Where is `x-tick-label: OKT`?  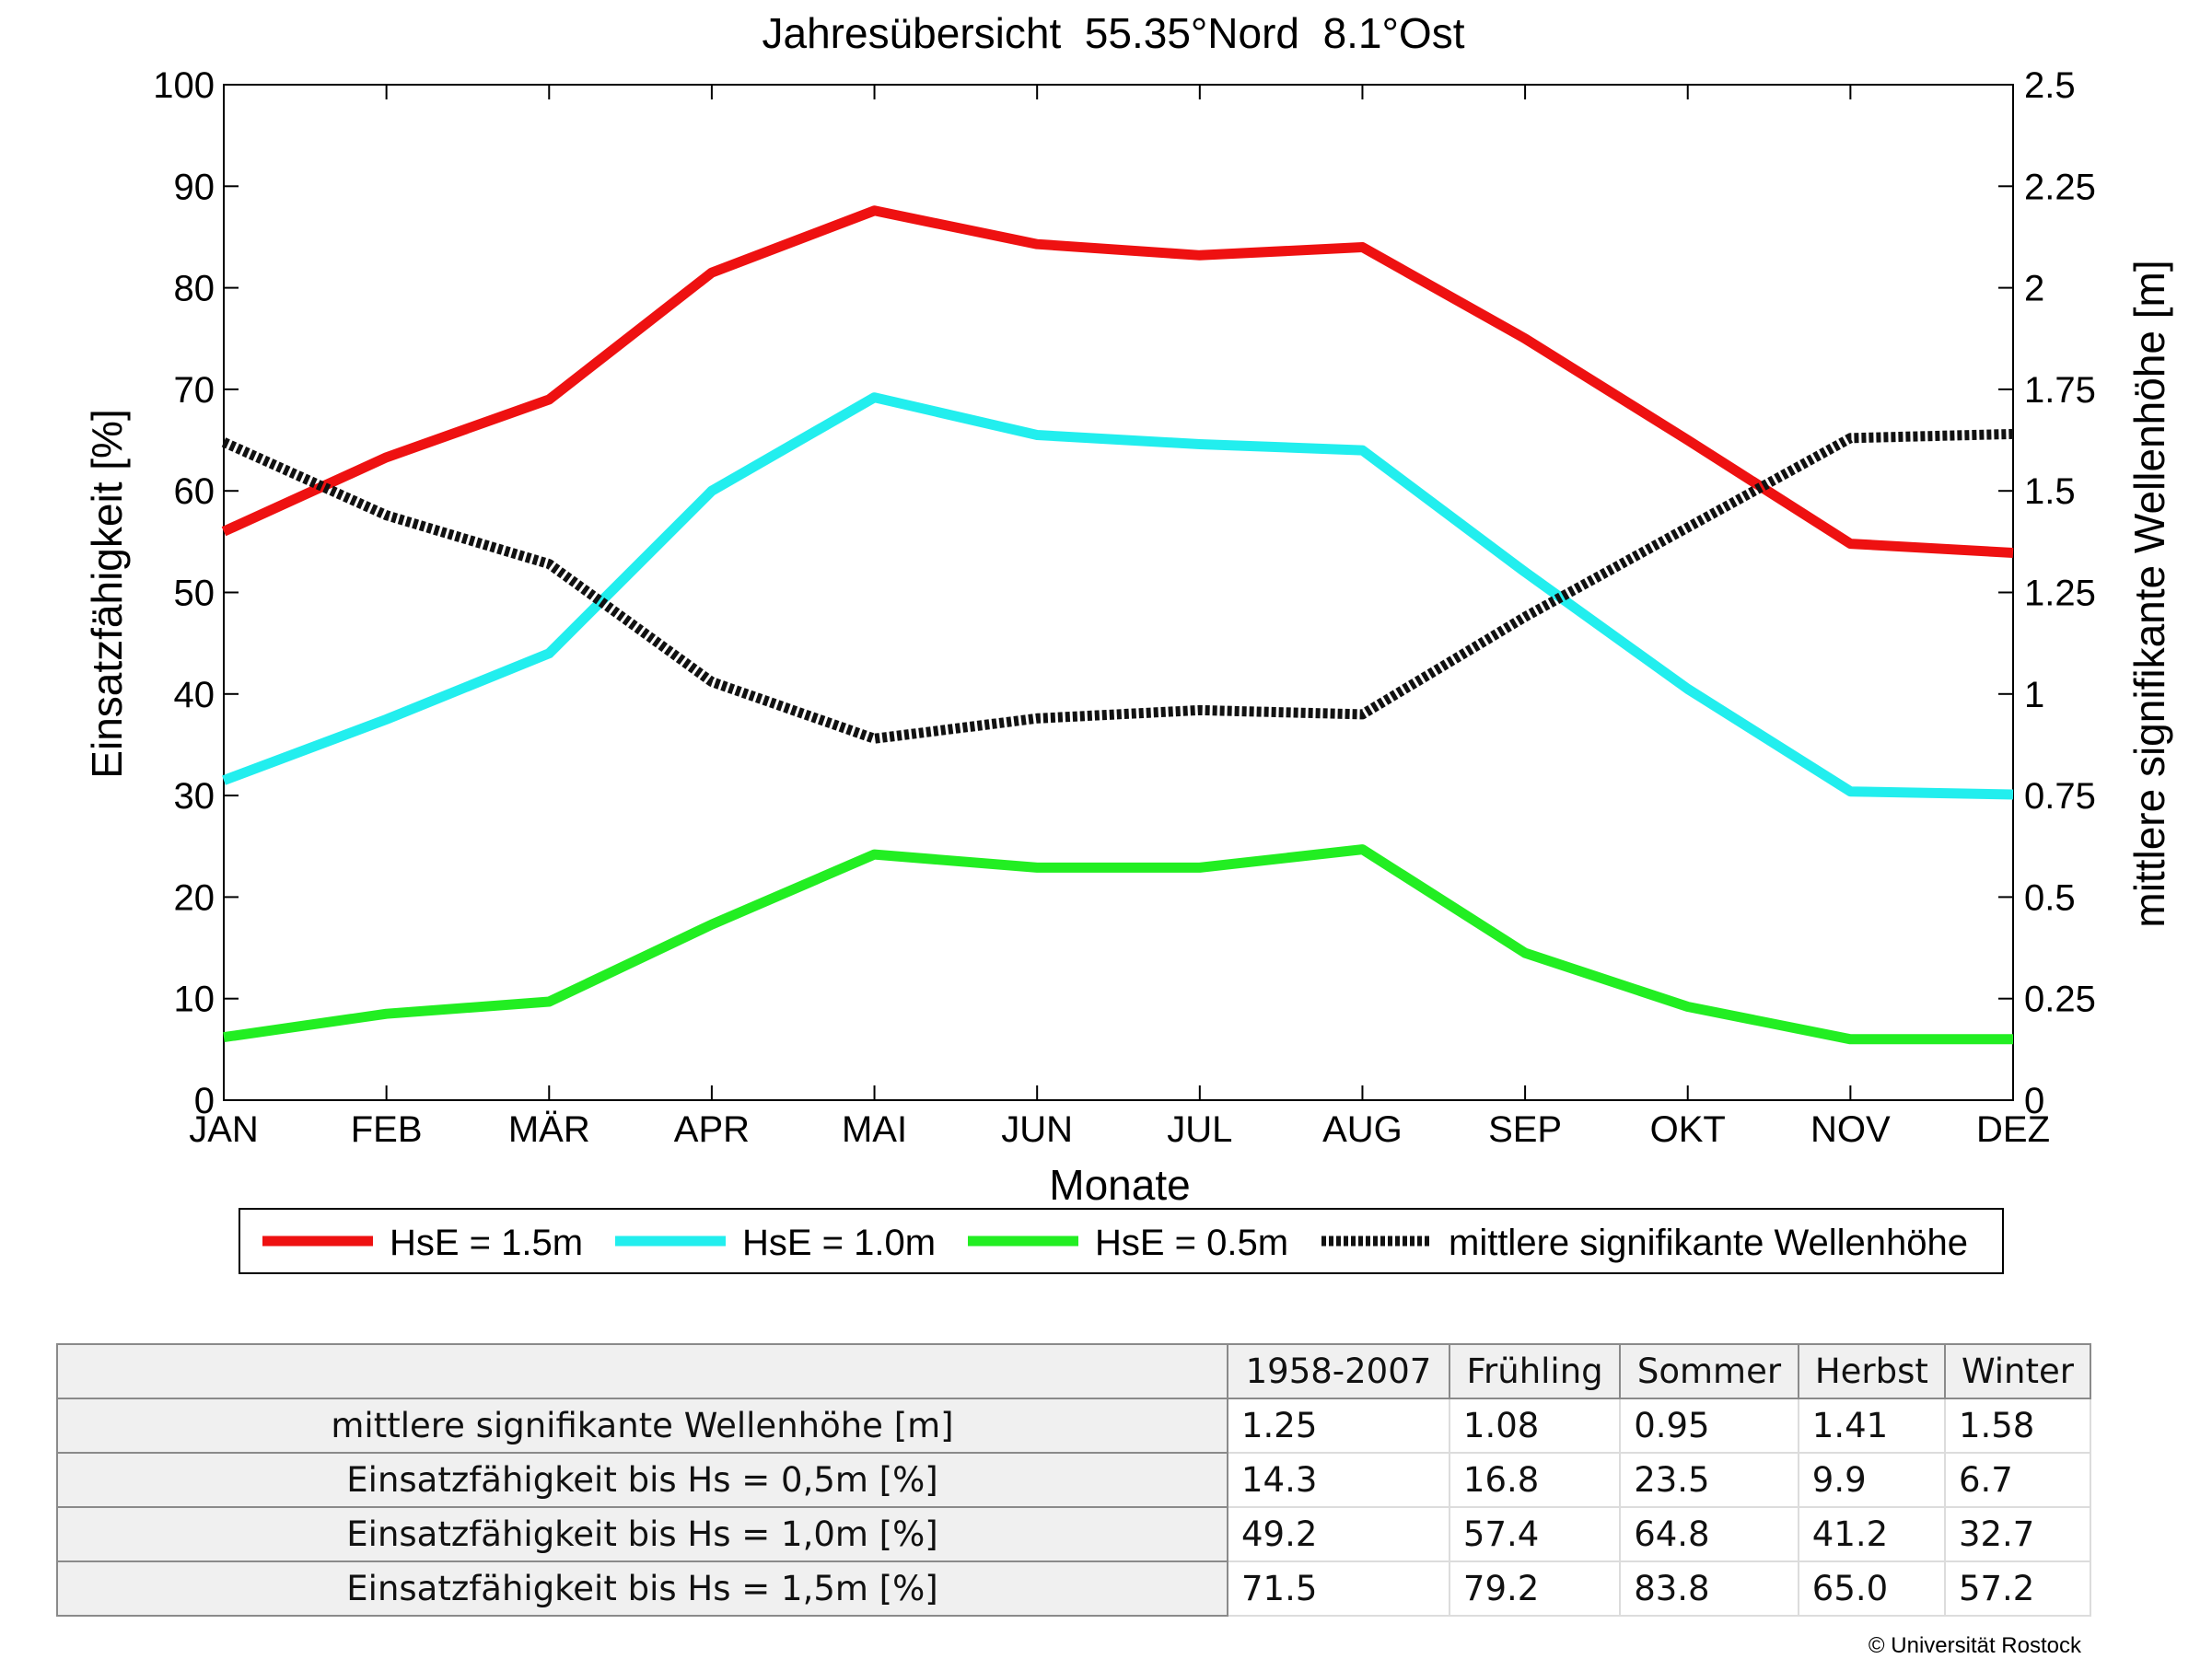
x-tick-label: OKT is located at coordinates (1688, 1129).